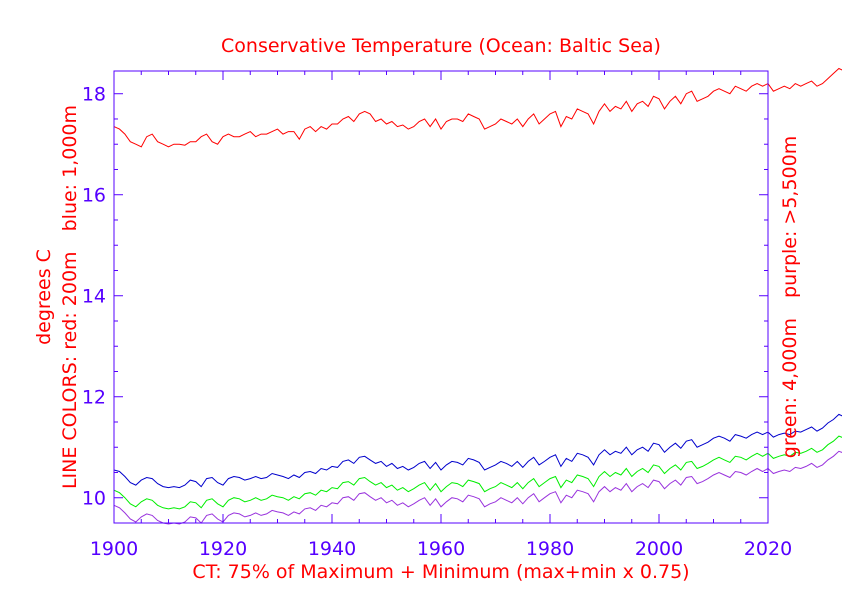  I want to click on y-axis-label-left-series: LINE COLORS: red: 200m, so click(70, 370).